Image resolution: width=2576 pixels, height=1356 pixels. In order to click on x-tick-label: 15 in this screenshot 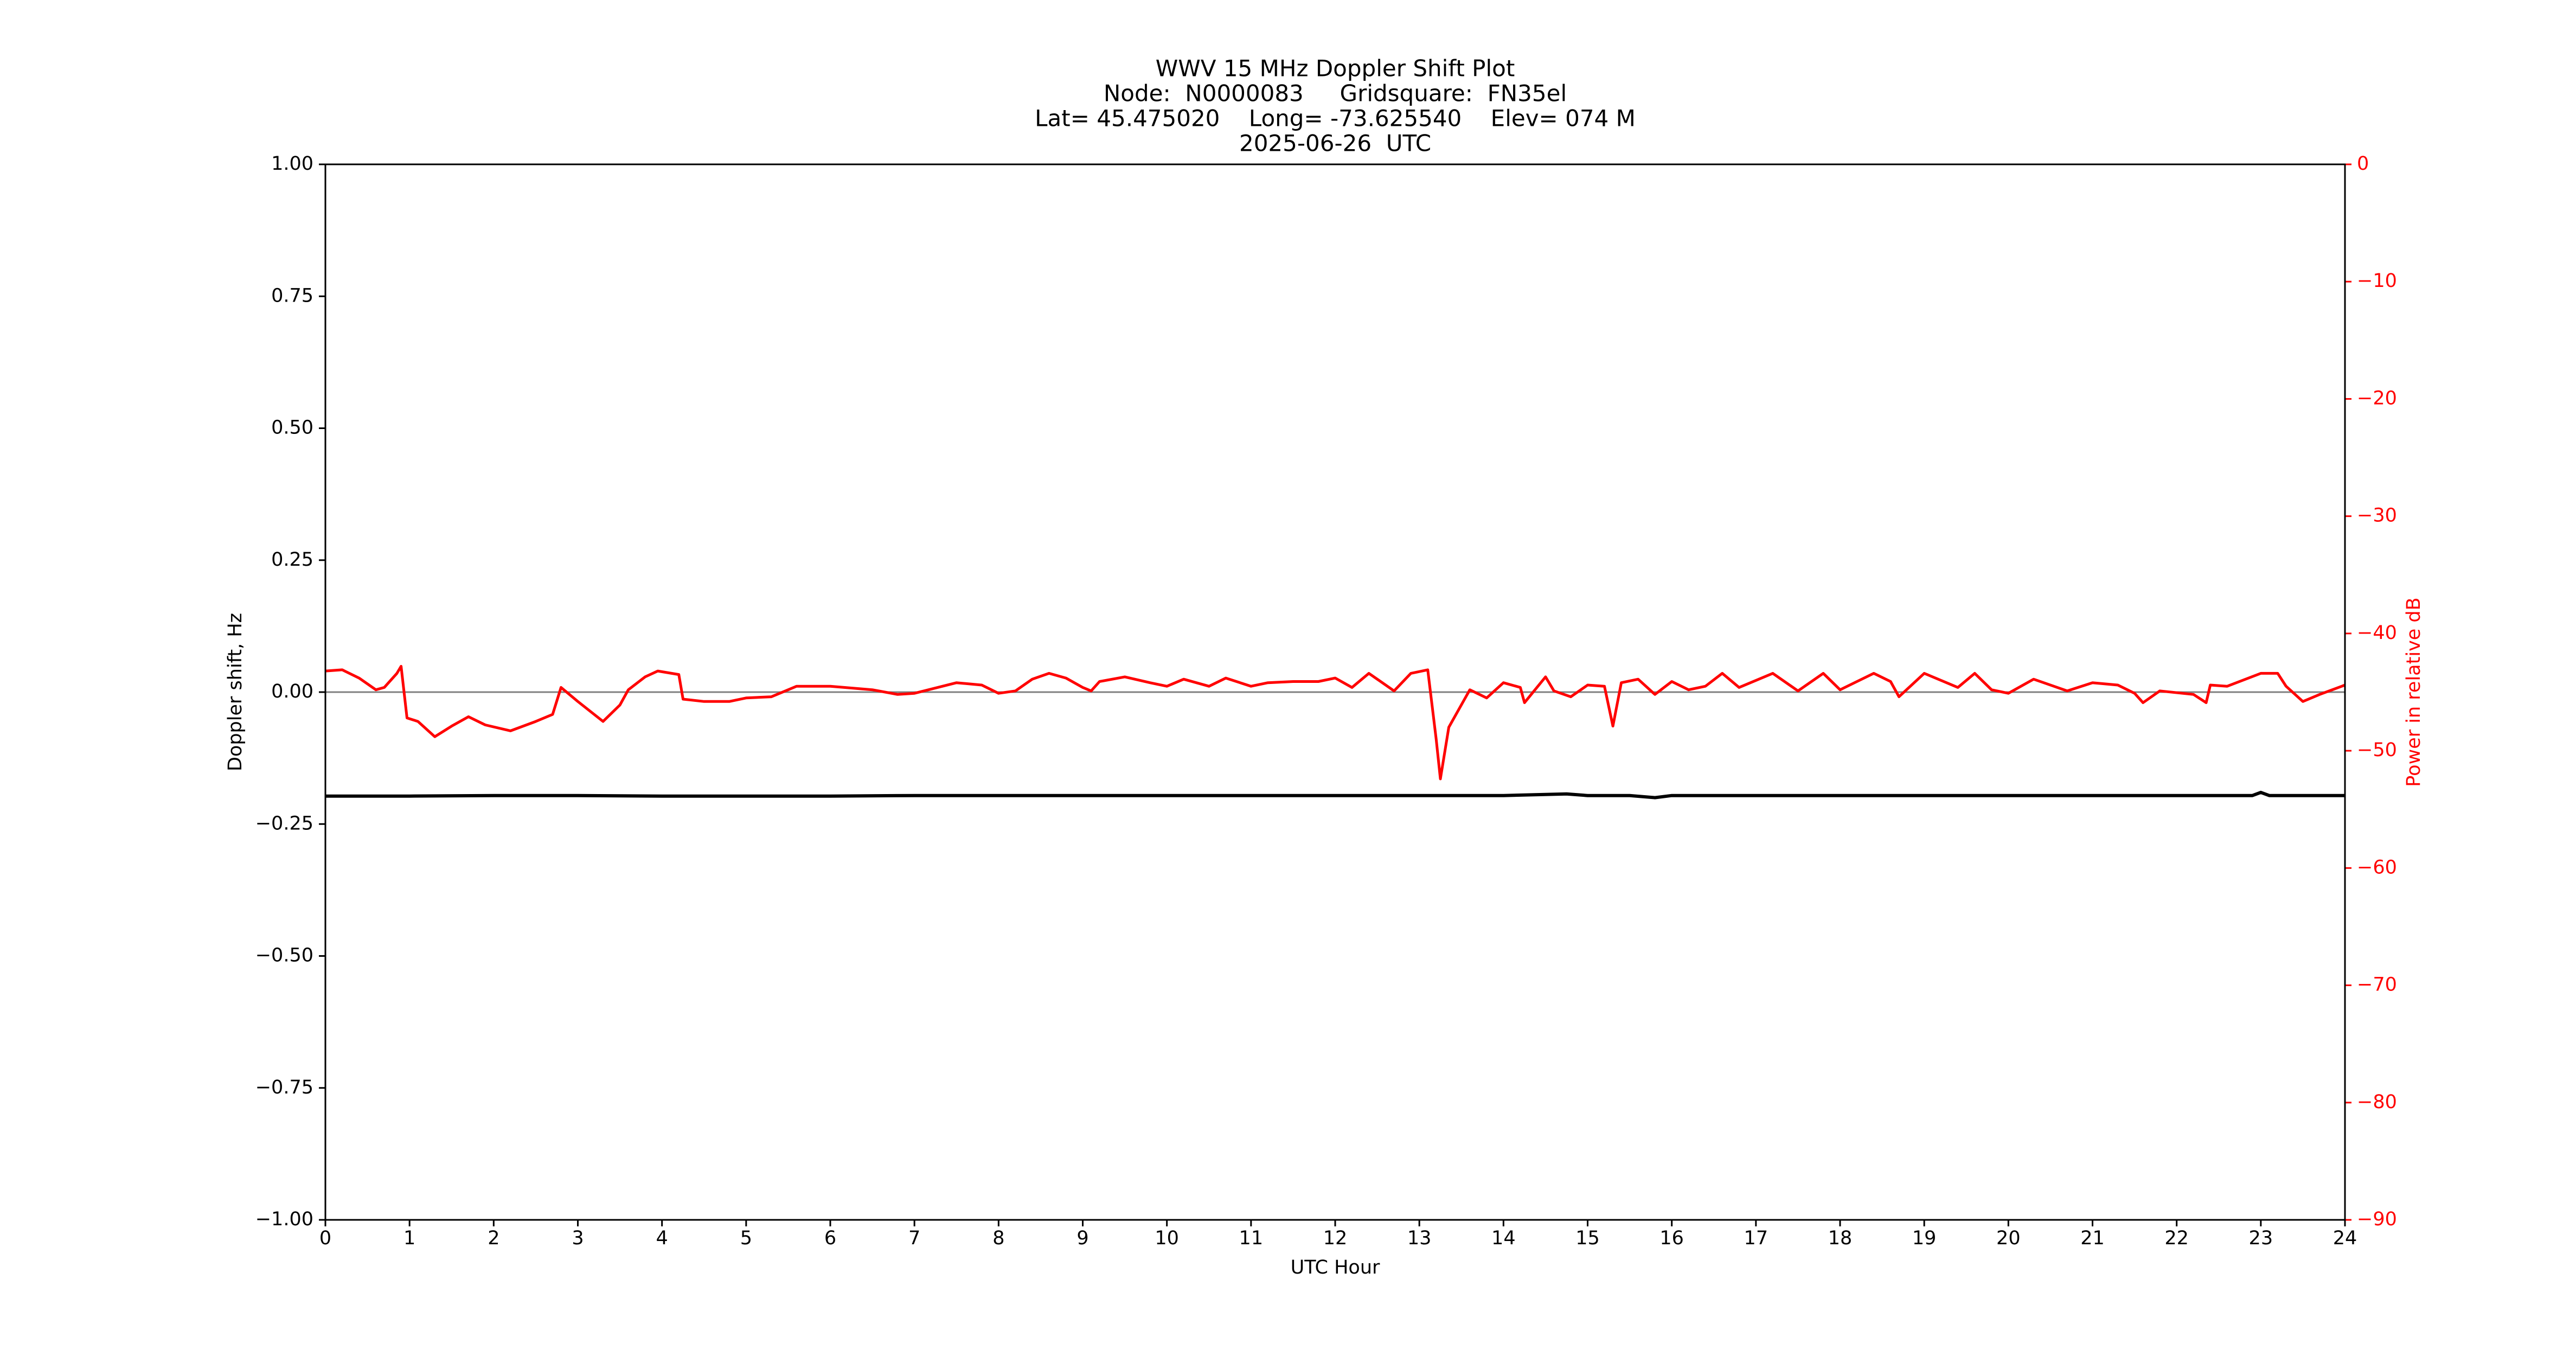, I will do `click(1587, 1238)`.